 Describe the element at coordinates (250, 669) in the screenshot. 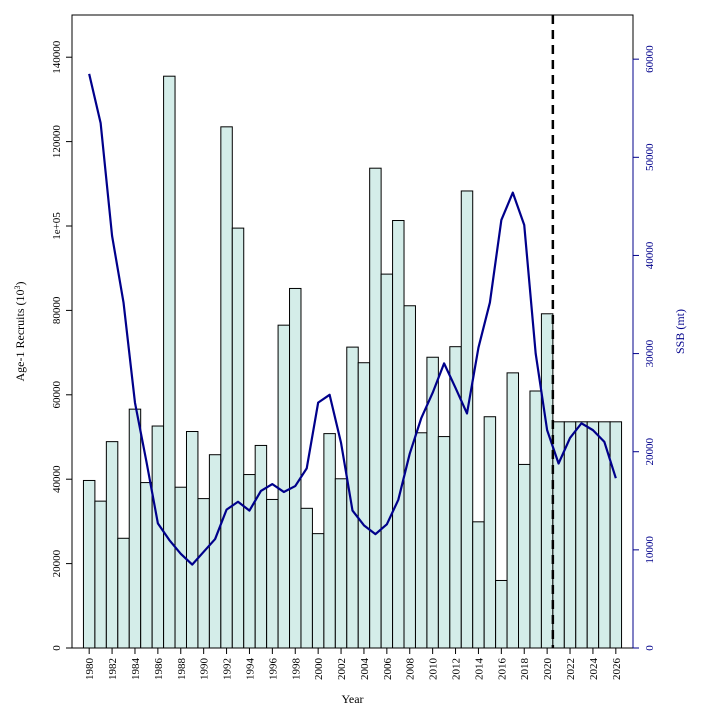

I see `x-tick-label: 1994` at that location.